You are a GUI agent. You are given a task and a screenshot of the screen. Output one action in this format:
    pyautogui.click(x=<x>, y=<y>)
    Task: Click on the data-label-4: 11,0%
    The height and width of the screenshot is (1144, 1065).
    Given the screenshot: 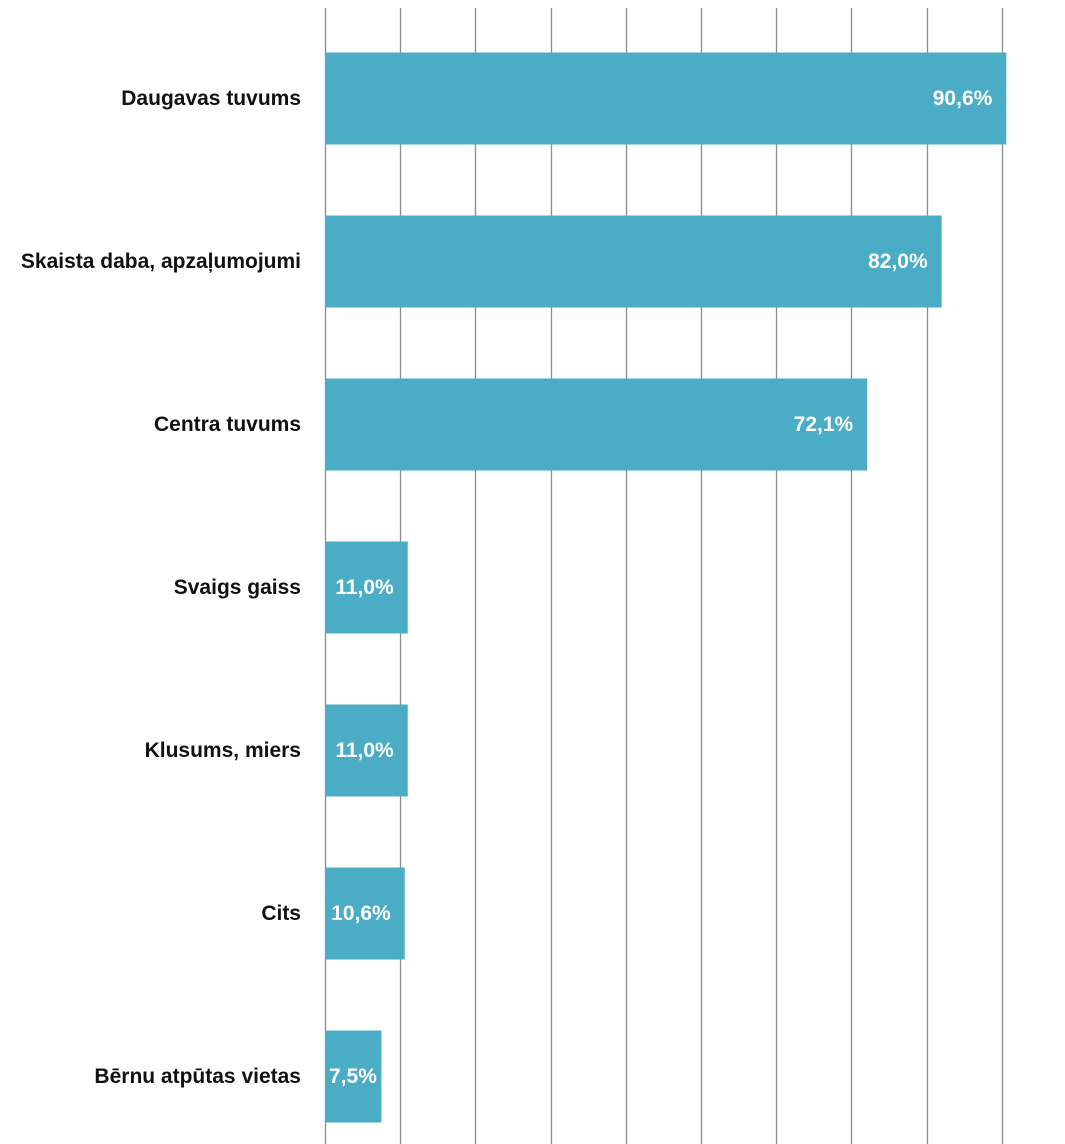 What is the action you would take?
    pyautogui.click(x=364, y=750)
    